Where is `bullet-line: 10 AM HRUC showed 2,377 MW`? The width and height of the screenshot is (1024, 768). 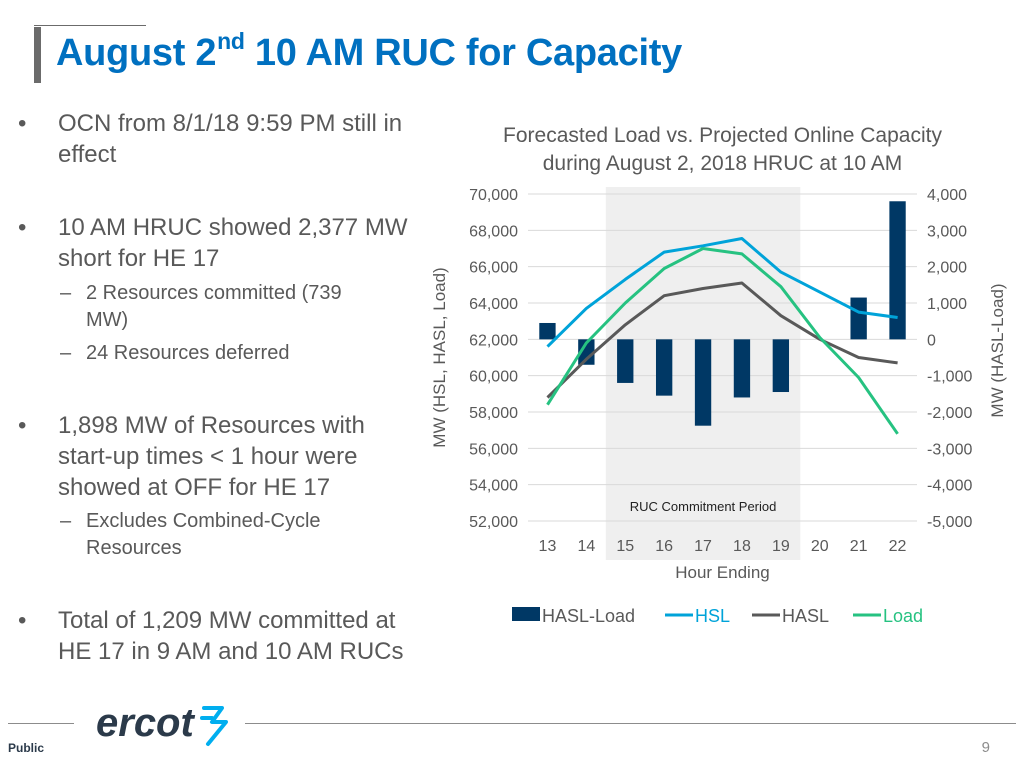
bullet-line: 10 AM HRUC showed 2,377 MW is located at coordinates (233, 227).